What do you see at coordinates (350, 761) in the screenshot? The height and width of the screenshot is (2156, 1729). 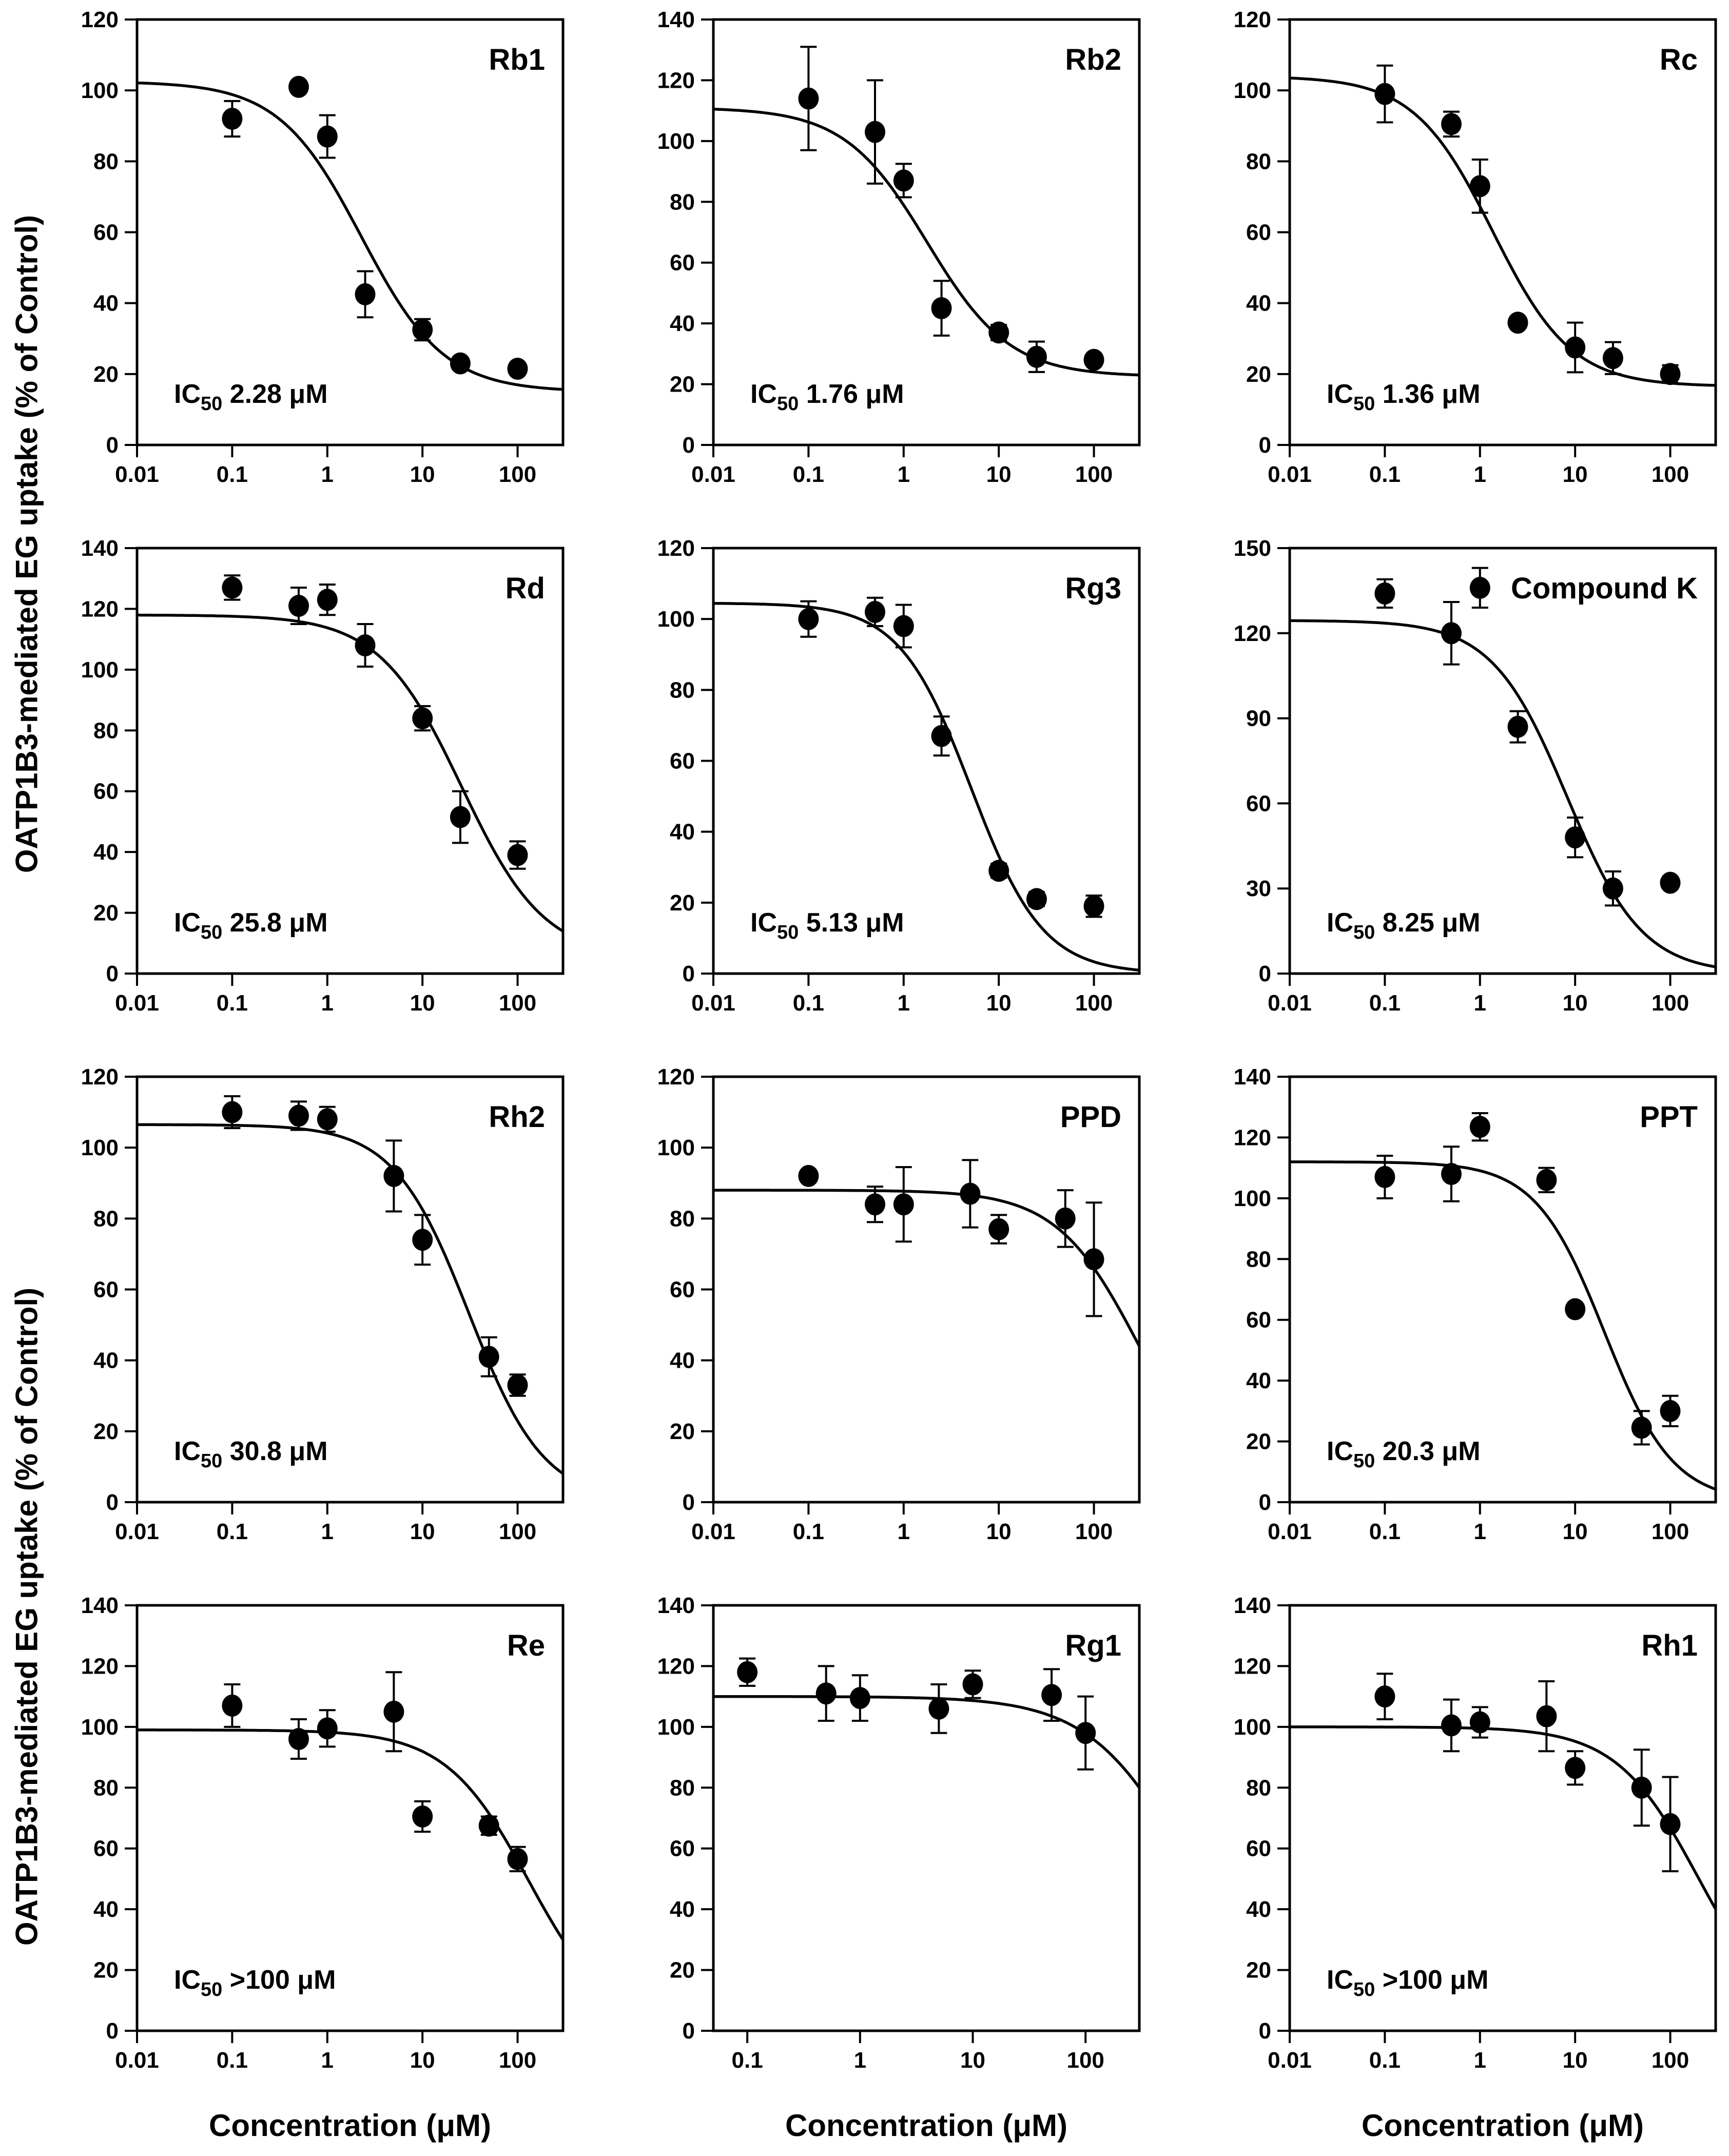 I see `plot-box` at bounding box center [350, 761].